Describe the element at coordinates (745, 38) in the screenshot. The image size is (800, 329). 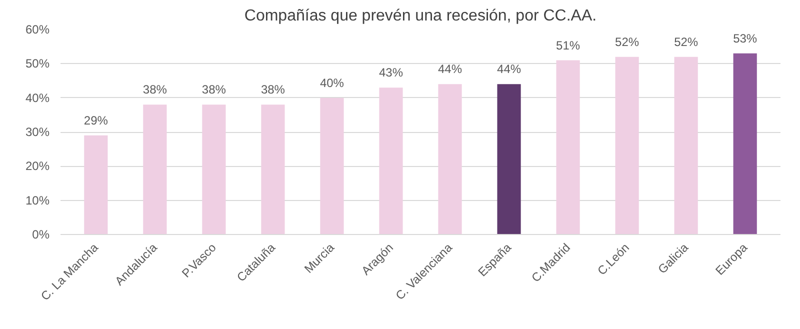
I see `data-label: 53%` at that location.